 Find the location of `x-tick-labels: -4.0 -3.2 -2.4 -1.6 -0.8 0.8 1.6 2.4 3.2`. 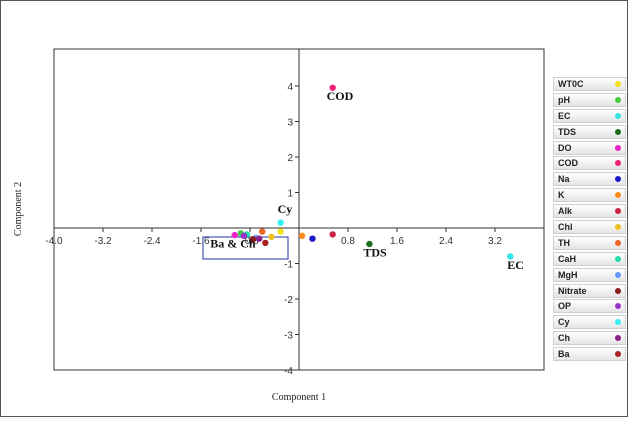

x-tick-labels: -4.0 -3.2 -2.4 -1.6 -0.8 0.8 1.6 2.4 3.2 is located at coordinates (273, 237).